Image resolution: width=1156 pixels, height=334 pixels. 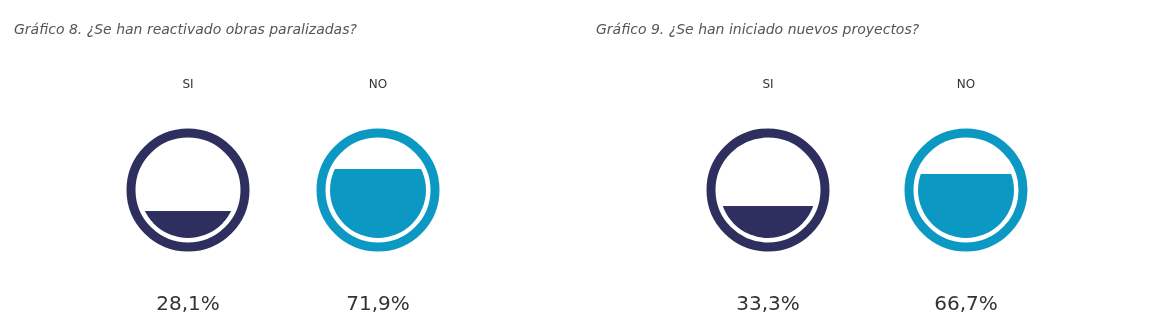 I want to click on data-label: 28,1%, so click(x=188, y=303).